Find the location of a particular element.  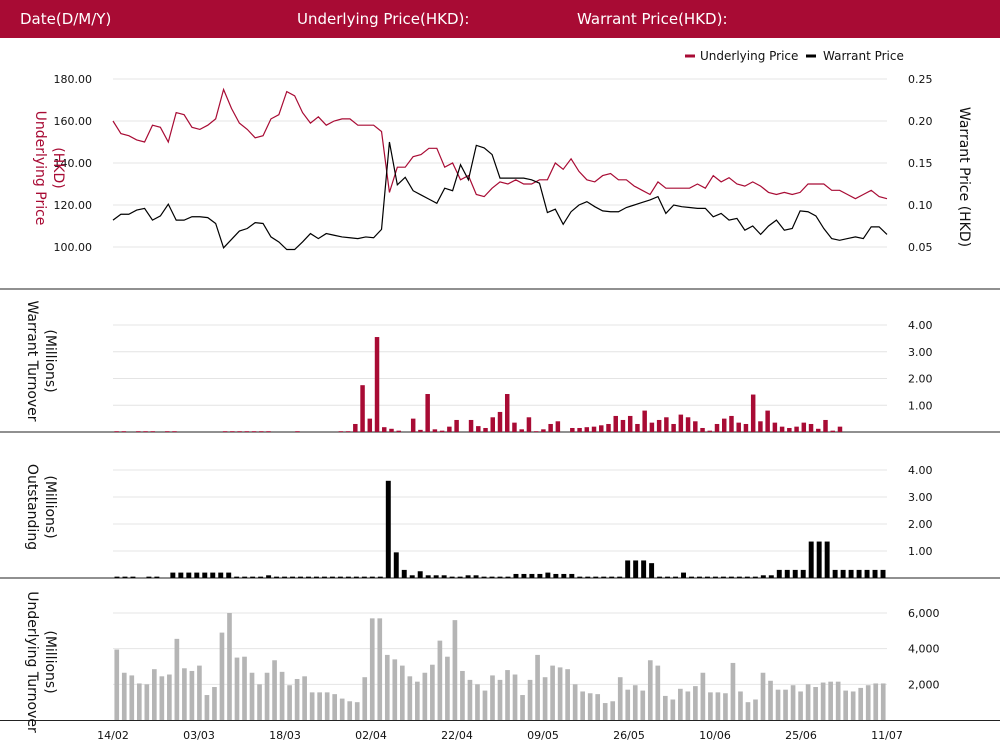

left-axis-tick-label: 100.00 is located at coordinates (73, 247).